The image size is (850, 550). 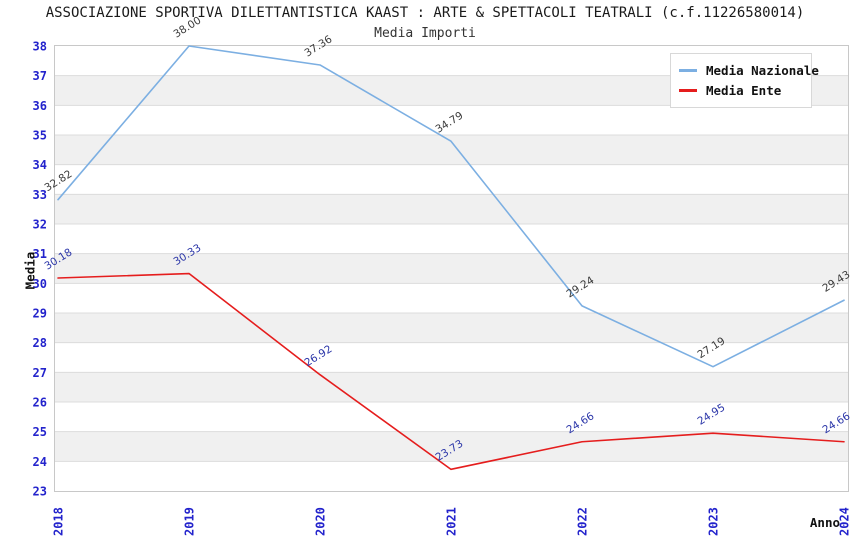 What do you see at coordinates (844, 521) in the screenshot?
I see `x-tick-label: 2024` at bounding box center [844, 521].